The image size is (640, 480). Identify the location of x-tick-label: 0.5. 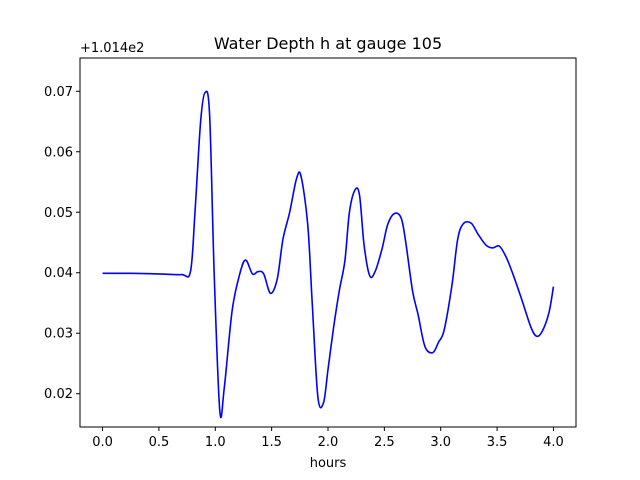
(159, 442).